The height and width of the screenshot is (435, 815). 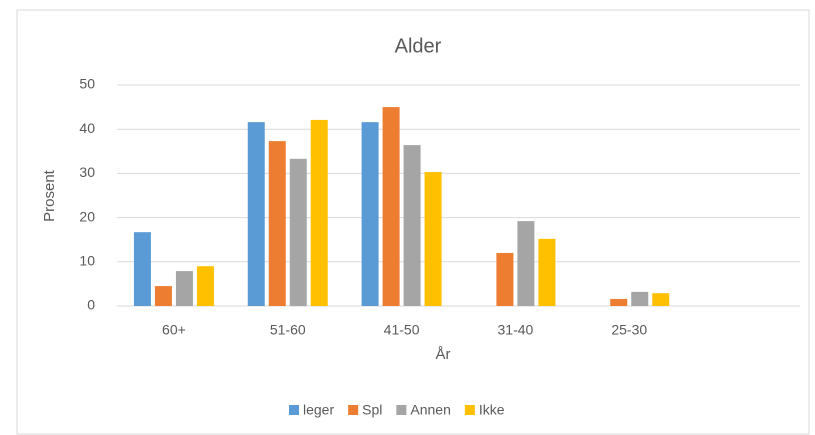 What do you see at coordinates (49, 195) in the screenshot?
I see `y-axis-label: Prosent` at bounding box center [49, 195].